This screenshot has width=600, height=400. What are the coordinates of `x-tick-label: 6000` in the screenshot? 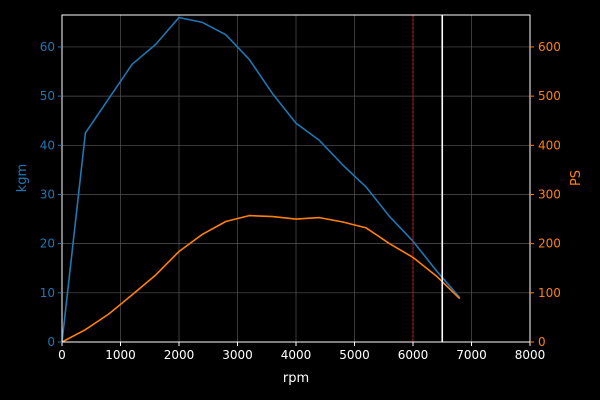 It's located at (413, 355).